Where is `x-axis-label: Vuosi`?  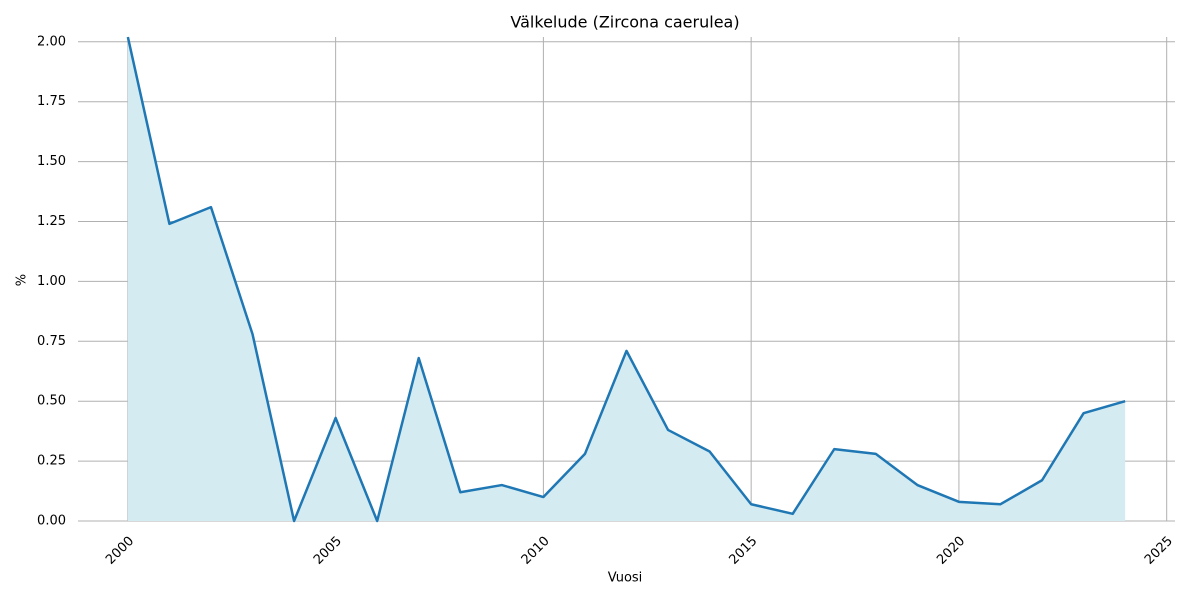 x-axis-label: Vuosi is located at coordinates (625, 578).